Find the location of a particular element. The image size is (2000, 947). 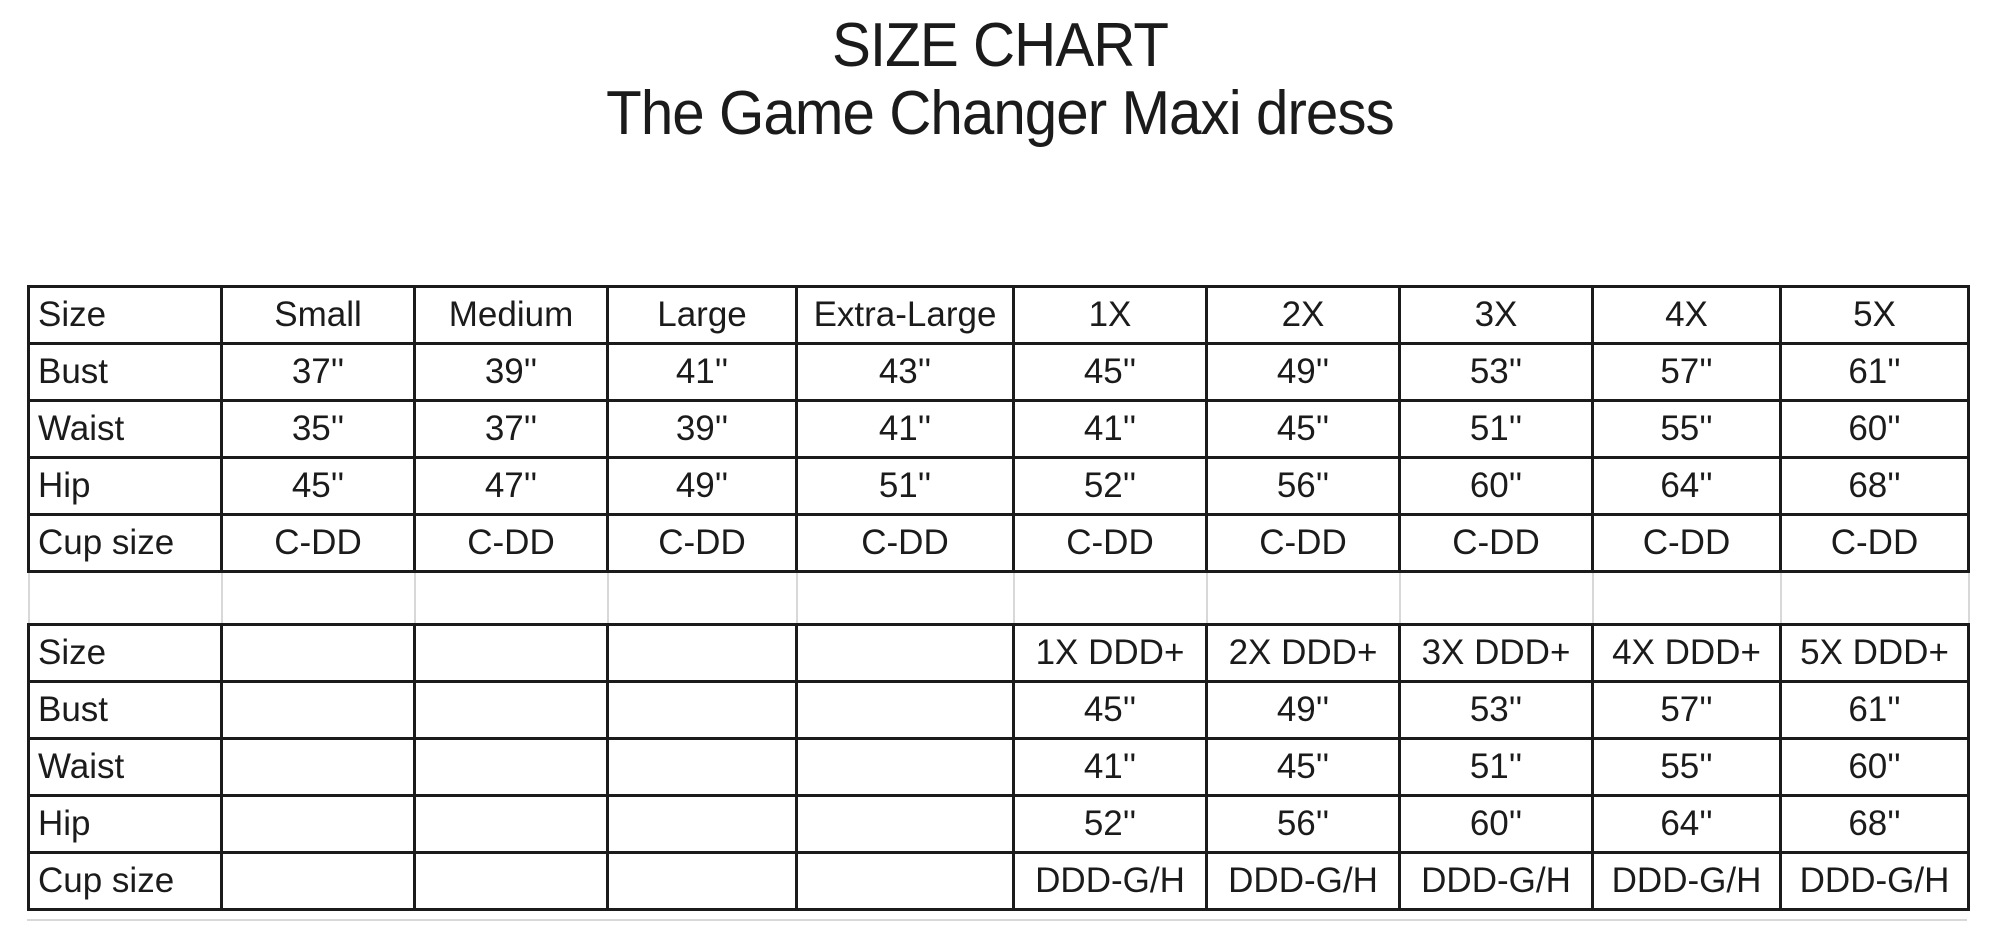

table2-header-2x-ddd: 2X DDD+ is located at coordinates (1303, 653).